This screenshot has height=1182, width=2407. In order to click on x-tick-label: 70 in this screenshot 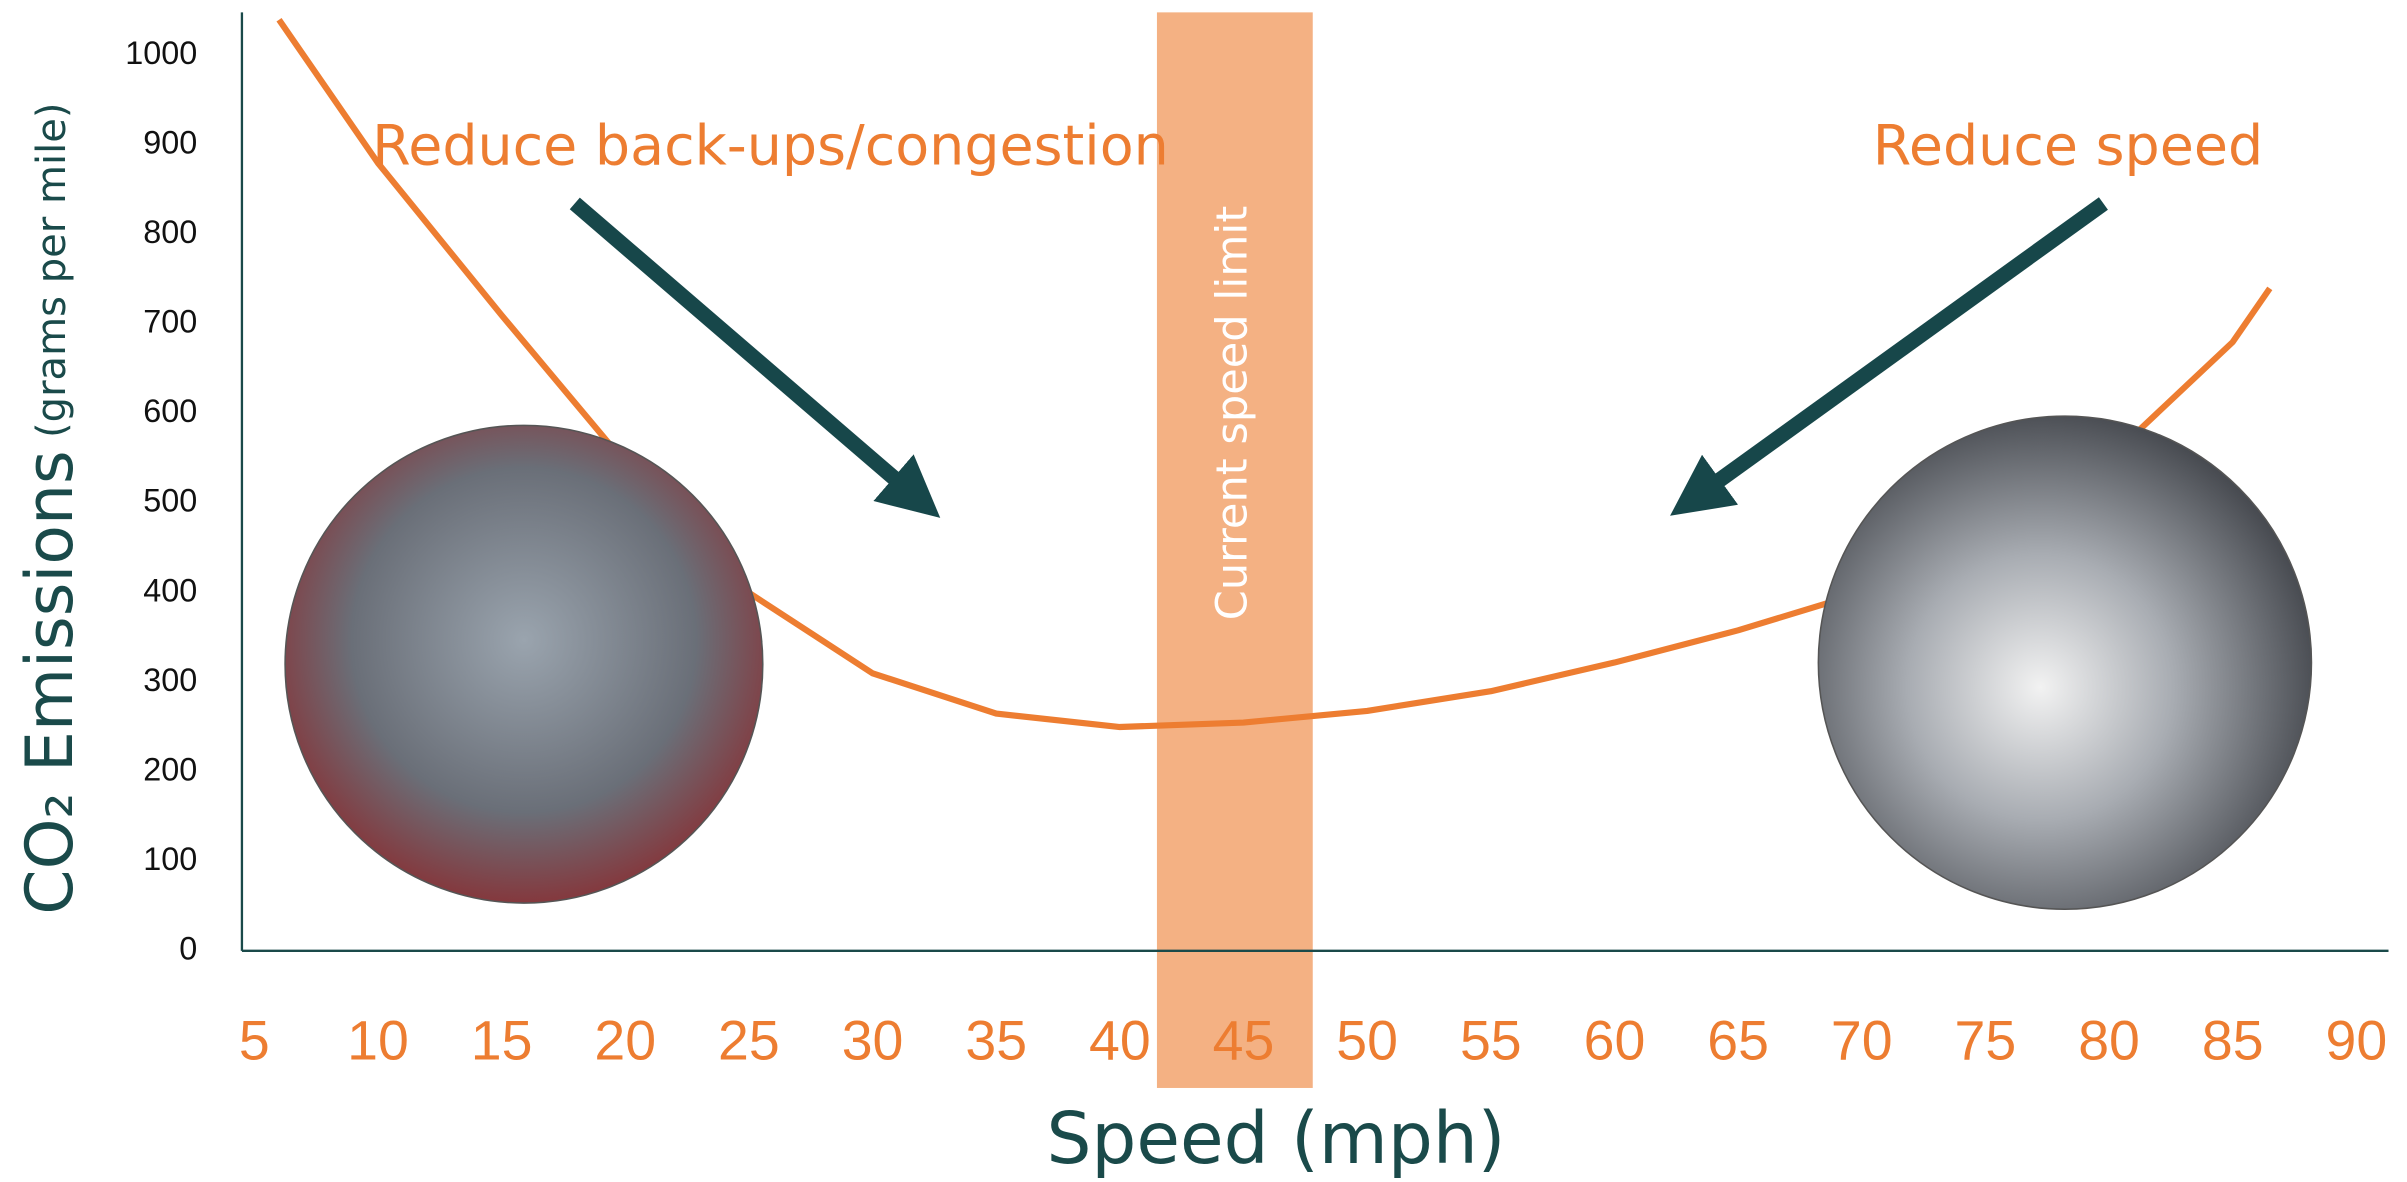, I will do `click(1862, 1040)`.